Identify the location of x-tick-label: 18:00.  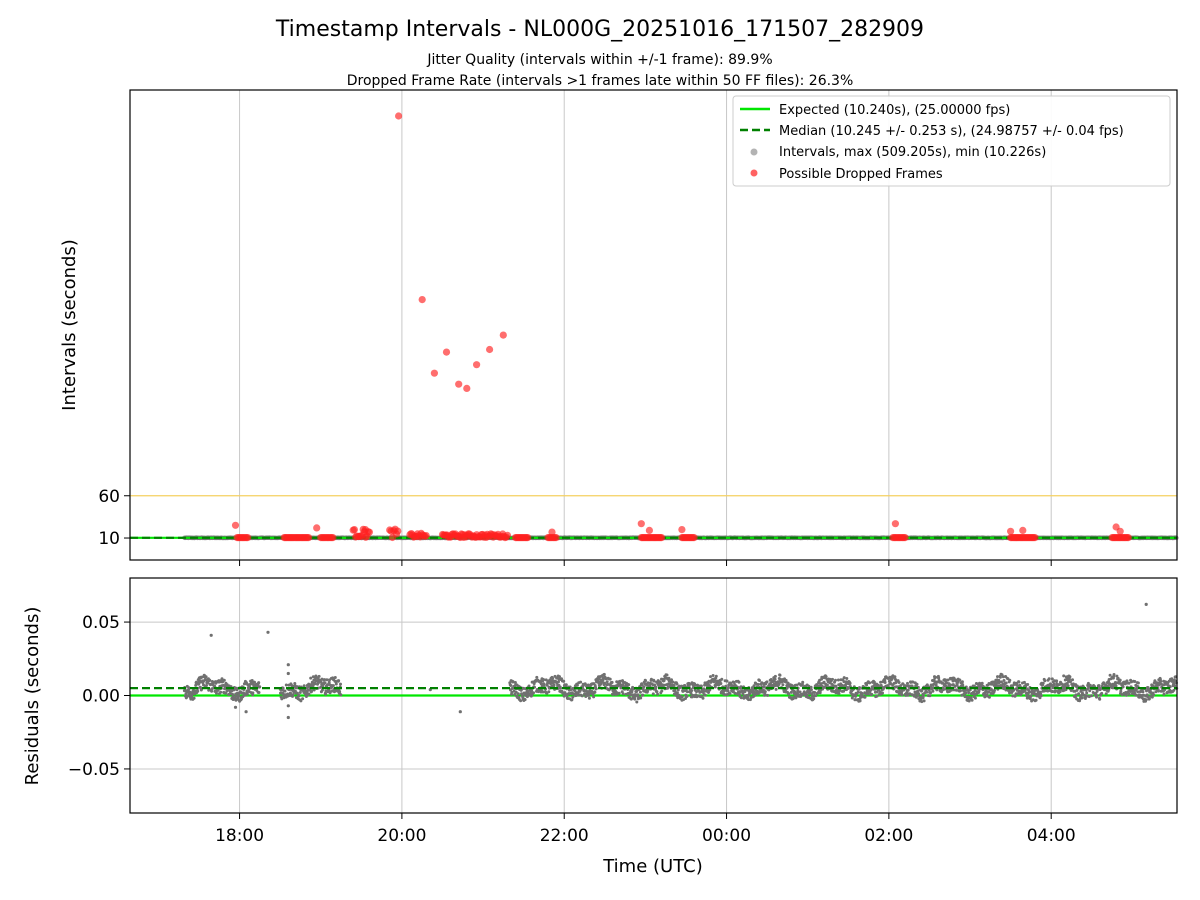
(239, 836).